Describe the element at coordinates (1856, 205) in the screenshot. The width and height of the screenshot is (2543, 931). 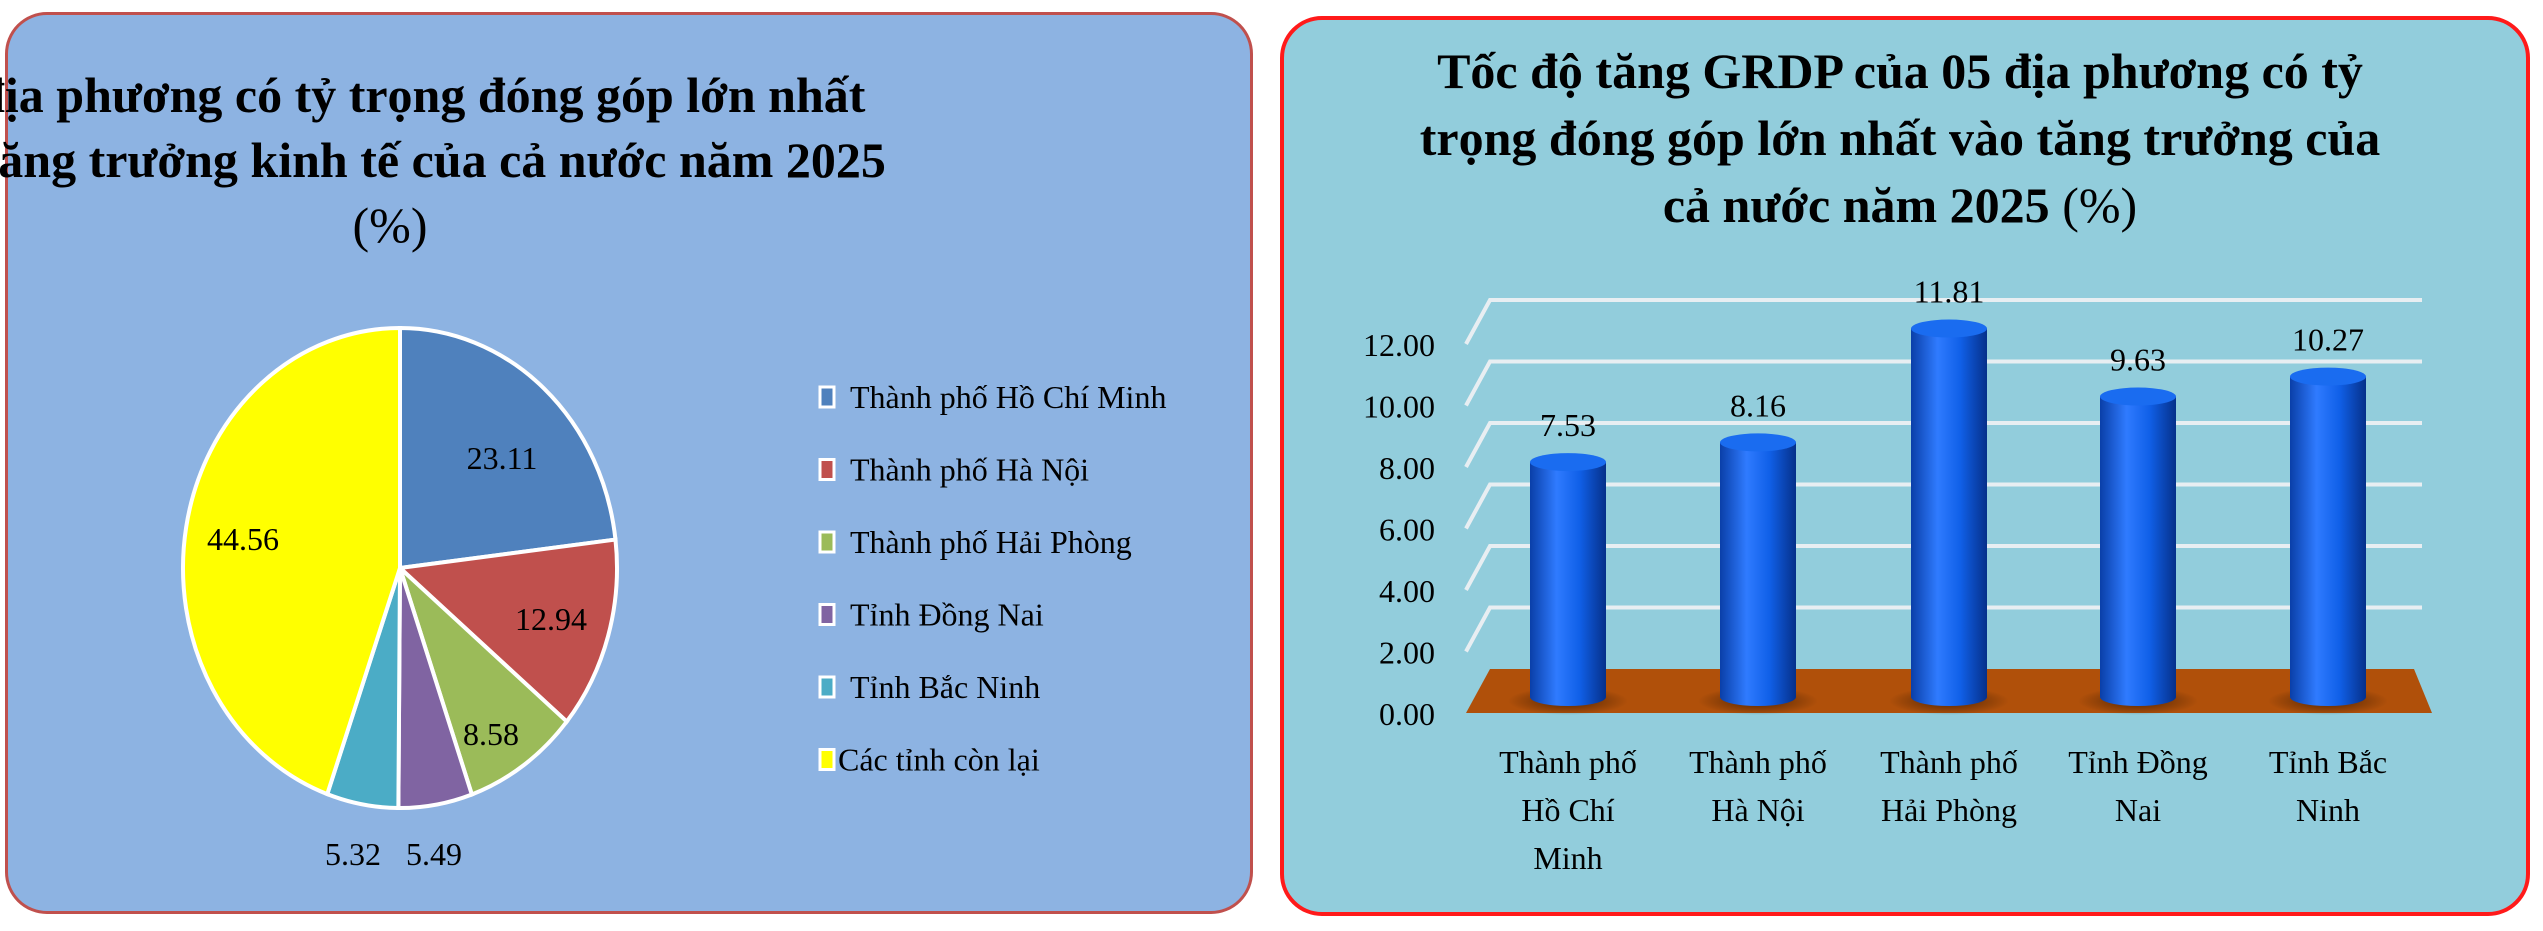
I see `bar-title-text: cả nước năm 2025` at that location.